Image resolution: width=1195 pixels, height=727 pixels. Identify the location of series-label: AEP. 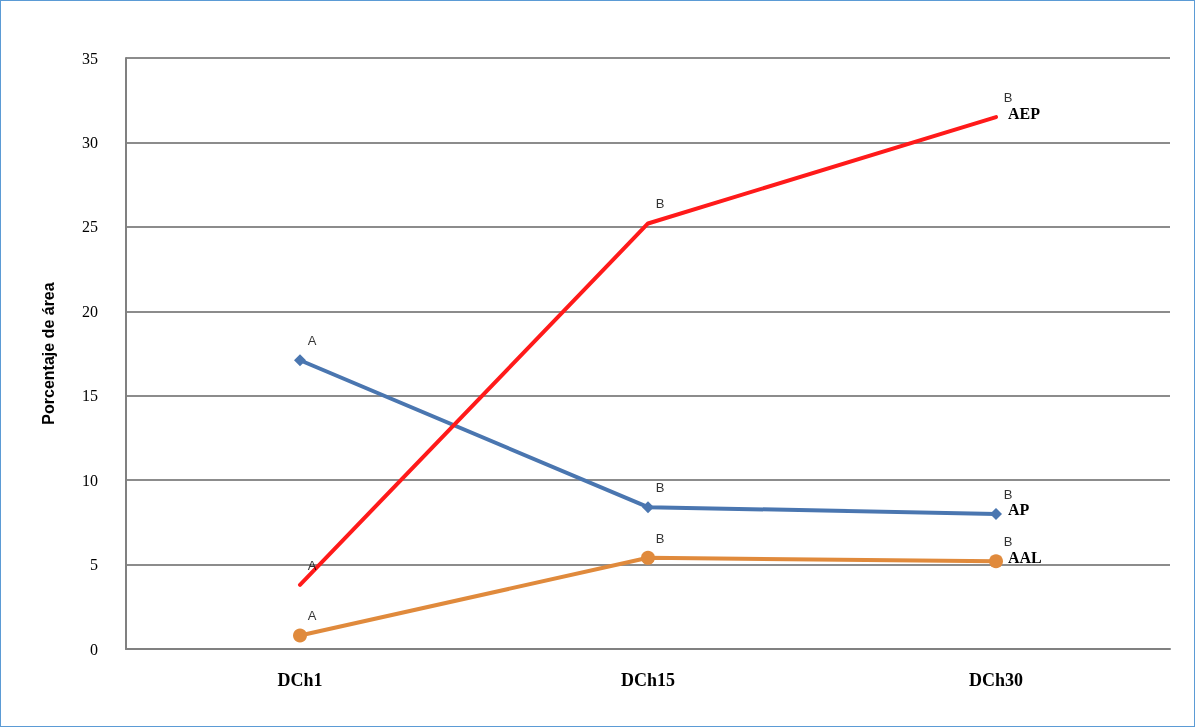
(1024, 113).